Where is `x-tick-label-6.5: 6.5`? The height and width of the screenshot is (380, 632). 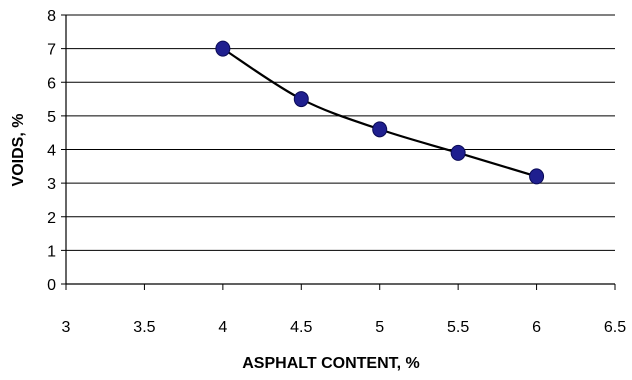 x-tick-label-6.5: 6.5 is located at coordinates (615, 327).